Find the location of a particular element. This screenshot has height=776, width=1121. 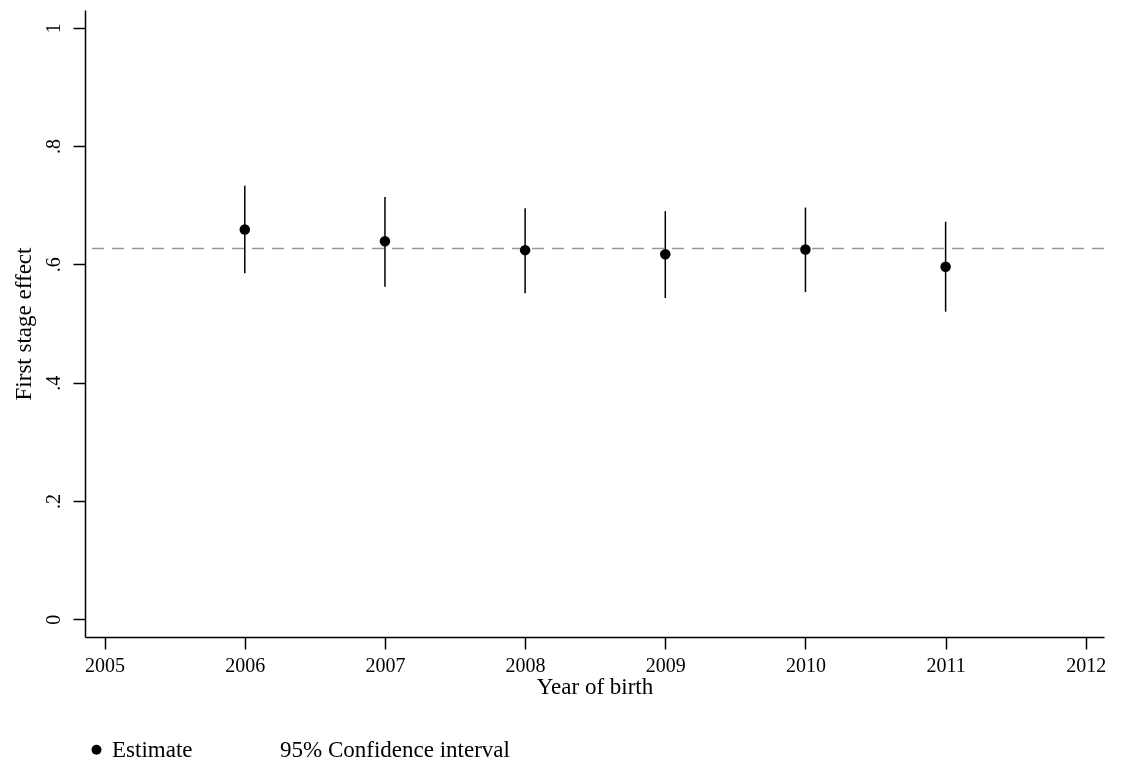

y-axis-title: First stage effect is located at coordinates (23, 323).